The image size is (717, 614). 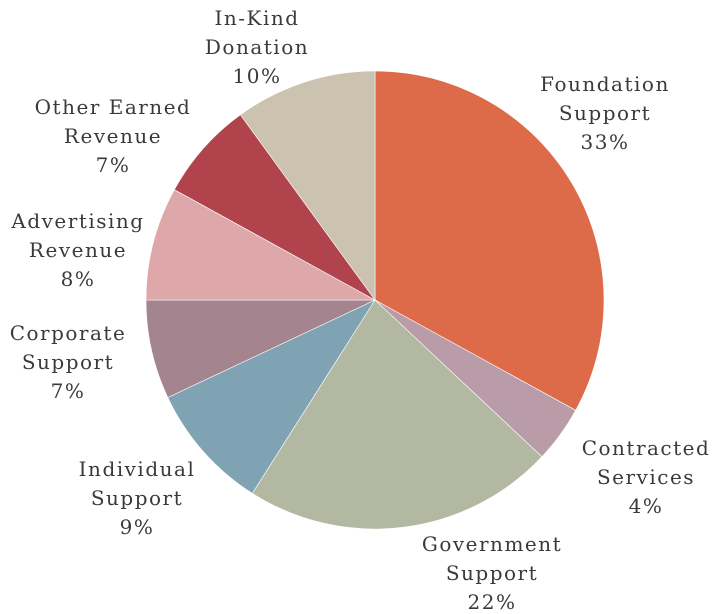 I want to click on pie-label-advertising-revenue: Advertising Revenue 8%, so click(x=77, y=250).